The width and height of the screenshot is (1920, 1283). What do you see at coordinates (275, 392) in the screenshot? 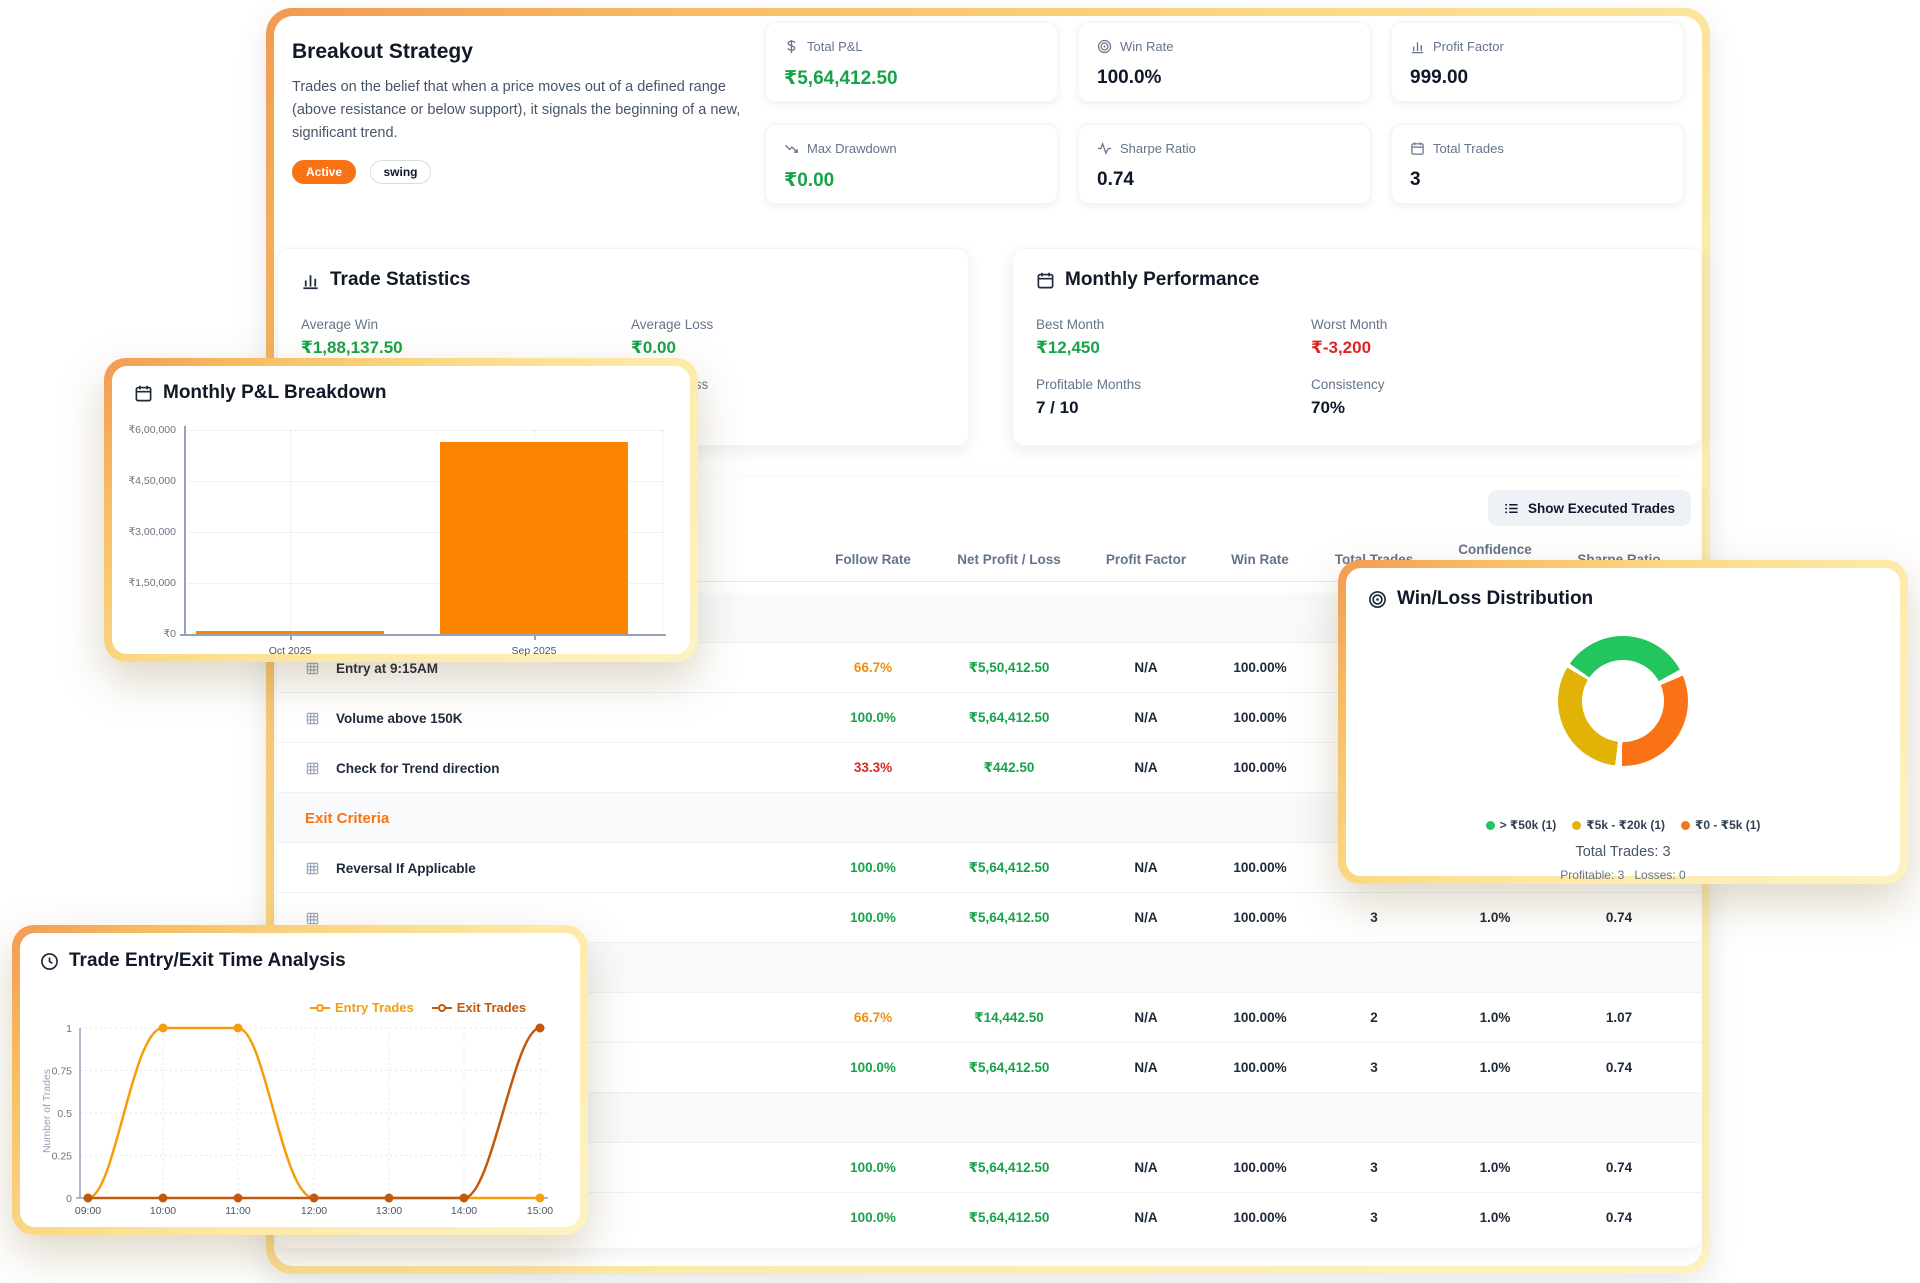
I see `chart-title: Monthly P&L Breakdown` at bounding box center [275, 392].